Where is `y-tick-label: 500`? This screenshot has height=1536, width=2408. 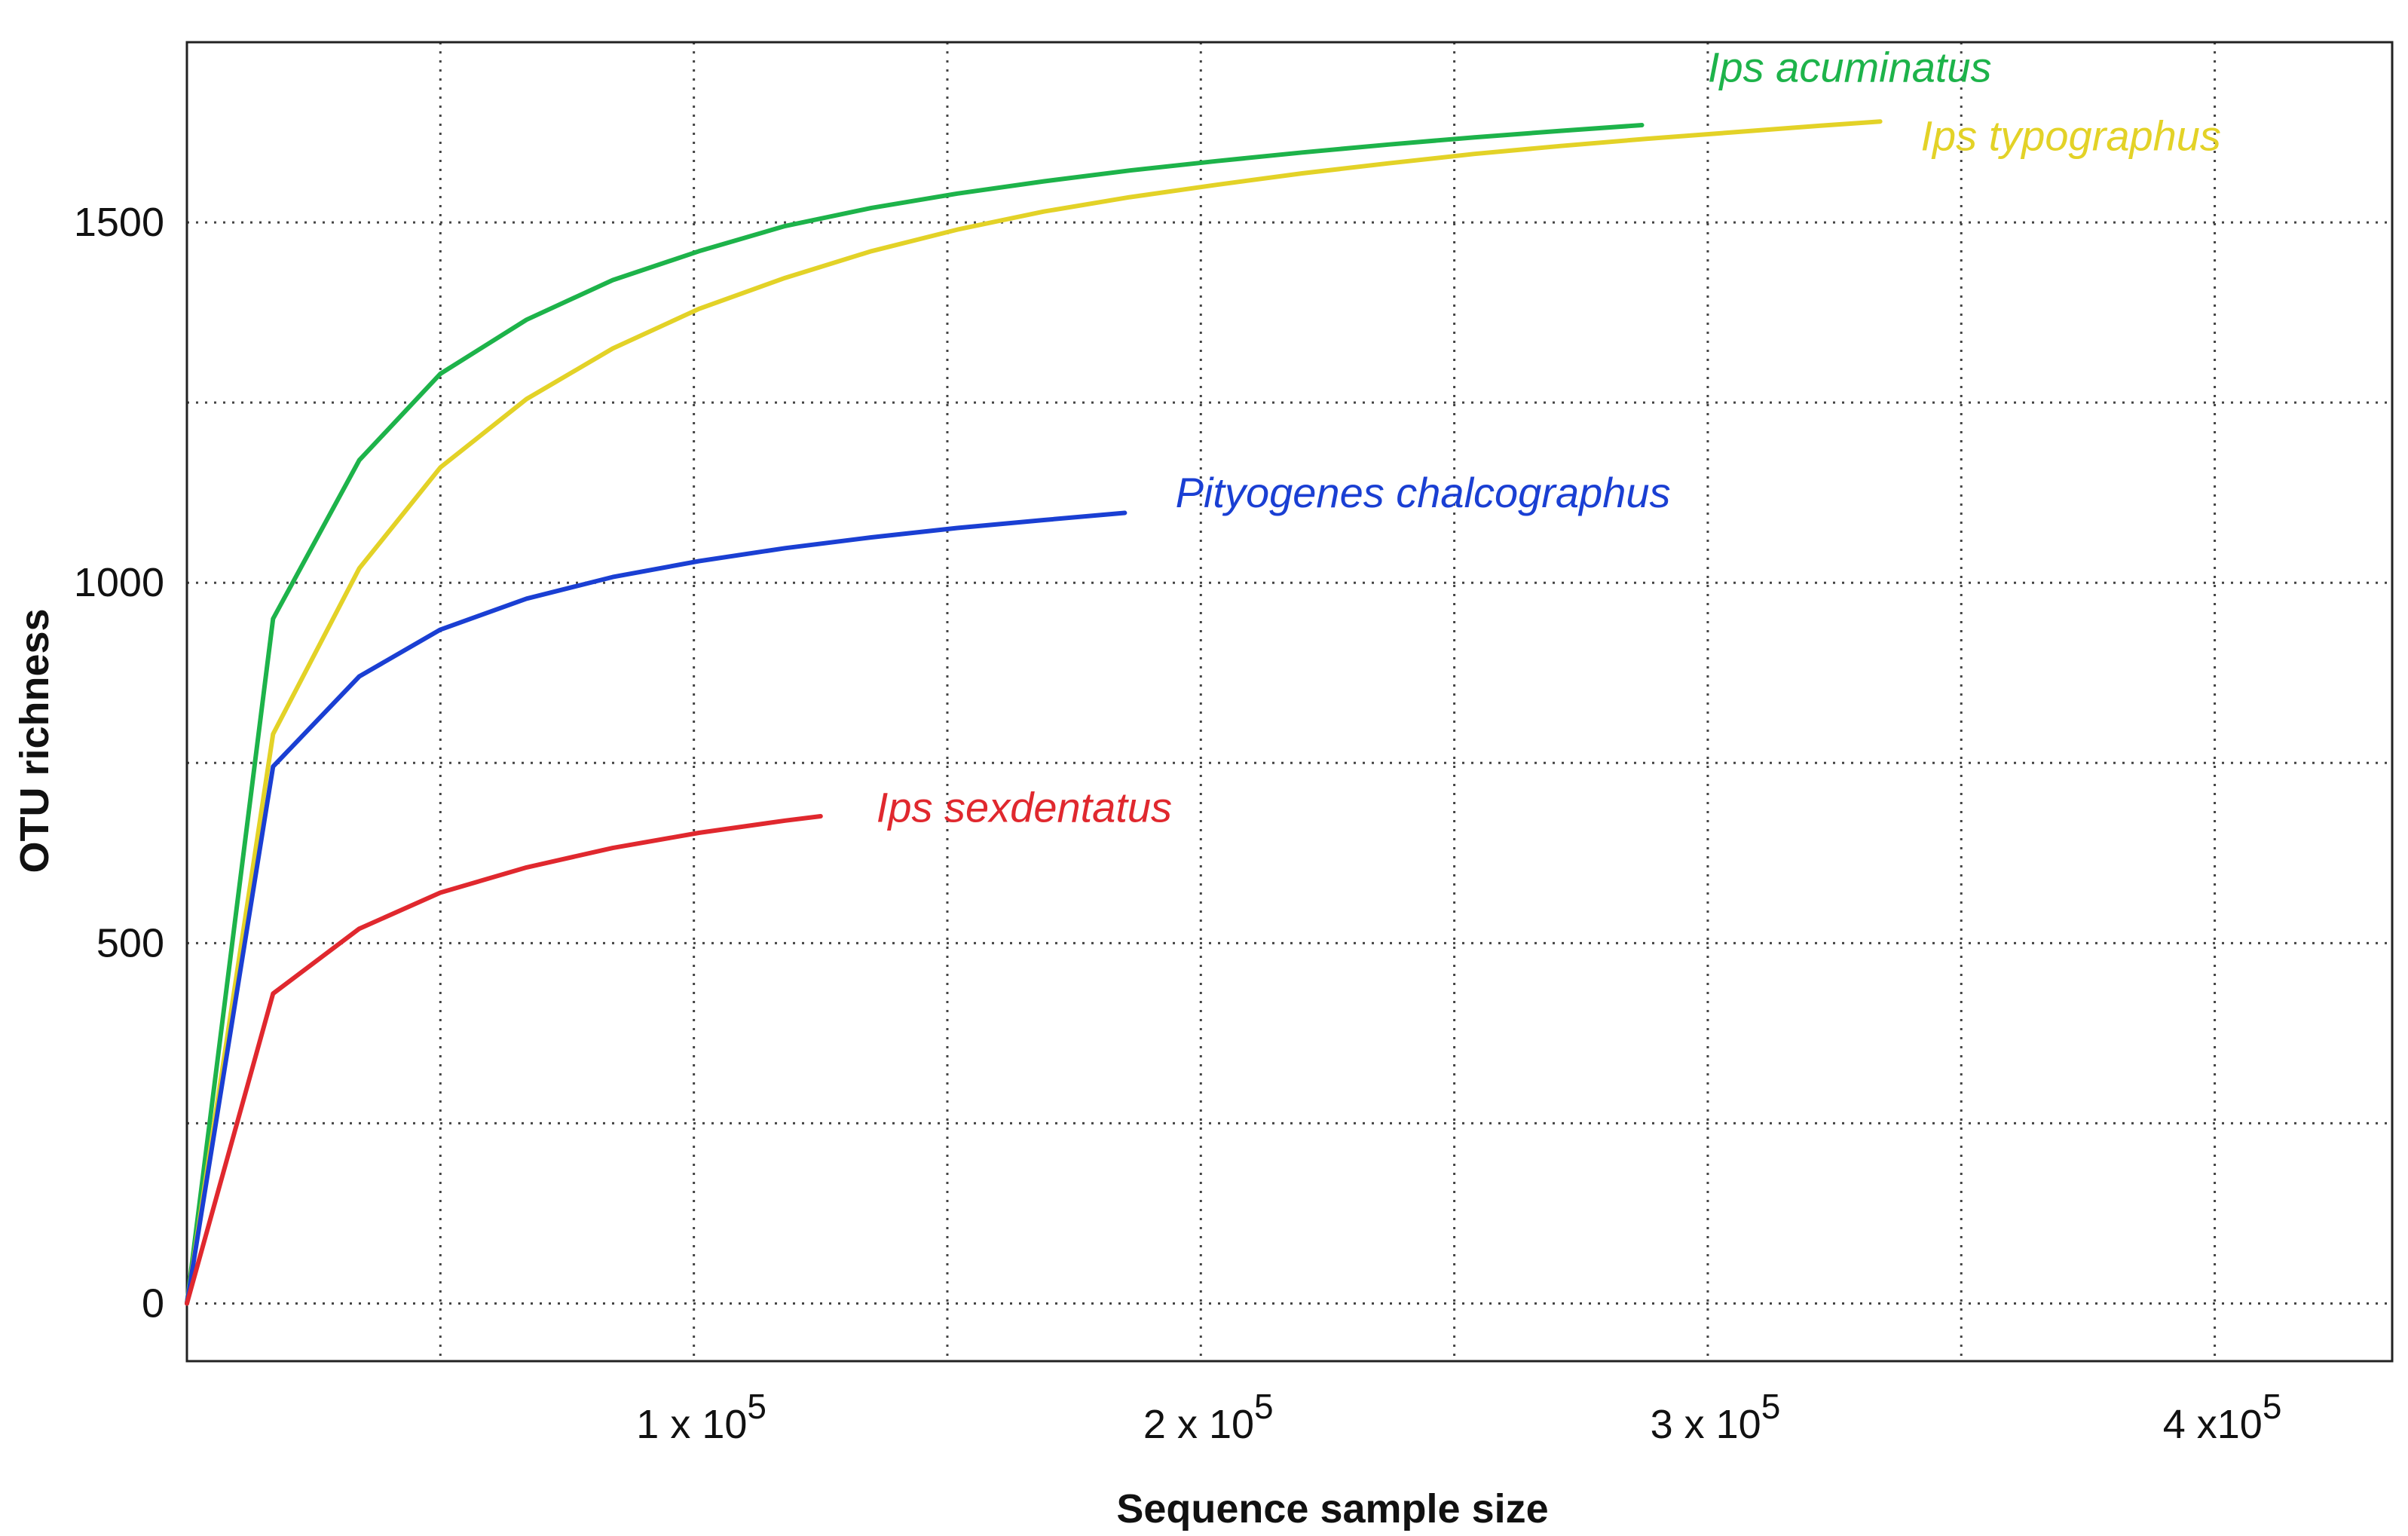
y-tick-label: 500 is located at coordinates (130, 943).